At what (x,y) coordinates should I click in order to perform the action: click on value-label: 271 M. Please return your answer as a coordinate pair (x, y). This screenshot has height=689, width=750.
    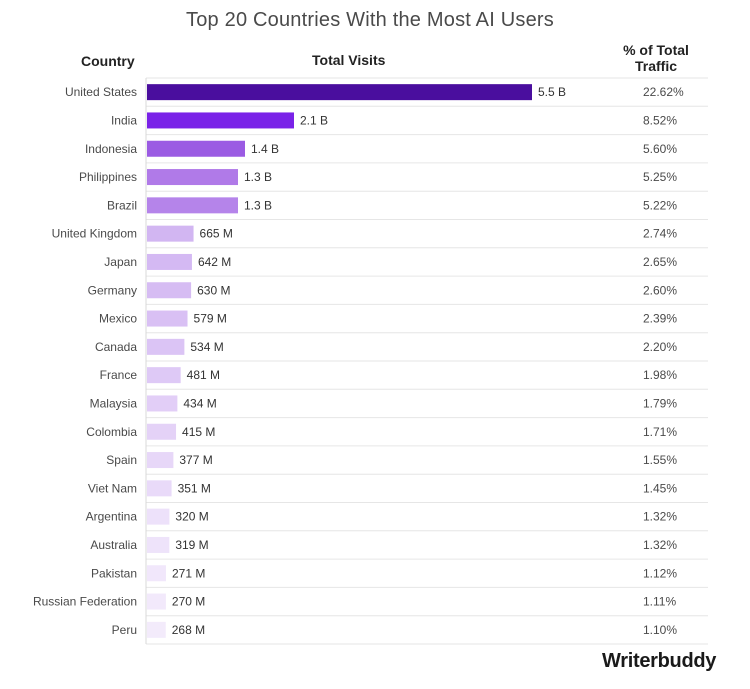
    Looking at the image, I should click on (188, 573).